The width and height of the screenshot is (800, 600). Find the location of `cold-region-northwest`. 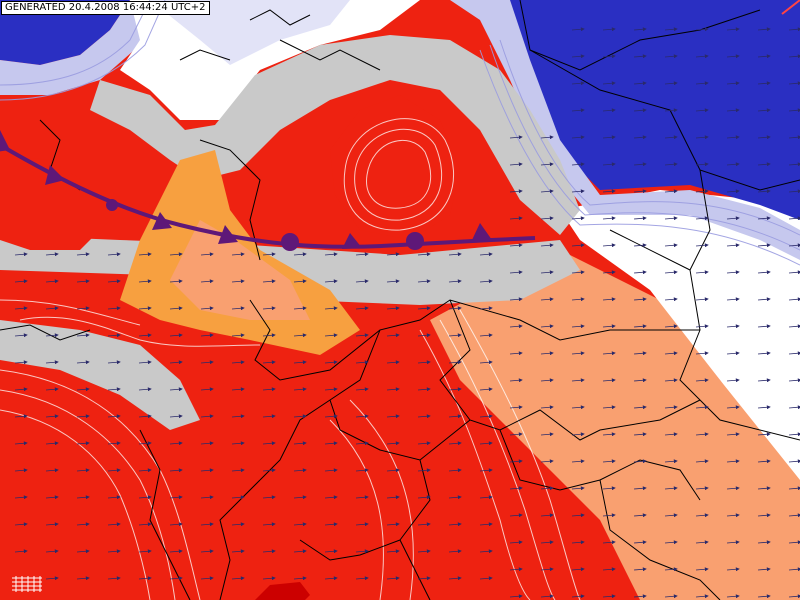

cold-region-northwest is located at coordinates (65, 32).